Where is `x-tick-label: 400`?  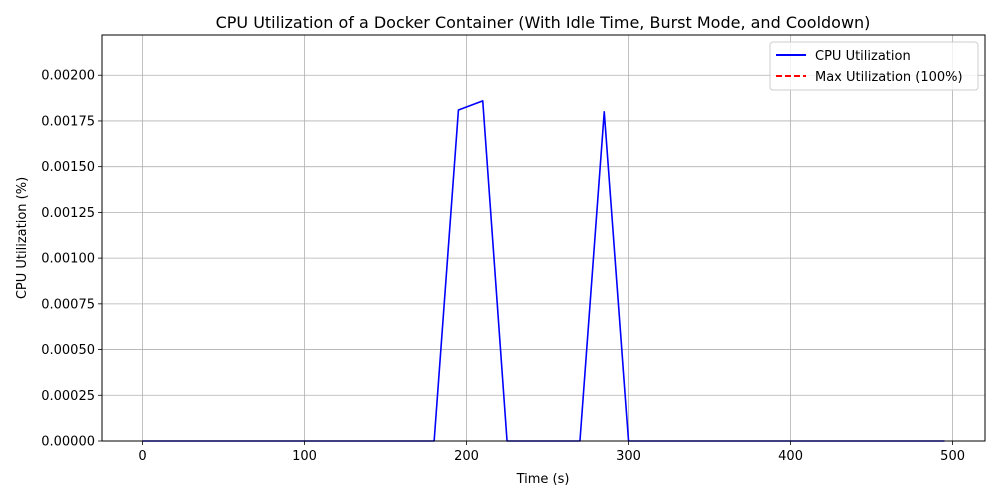
x-tick-label: 400 is located at coordinates (790, 456).